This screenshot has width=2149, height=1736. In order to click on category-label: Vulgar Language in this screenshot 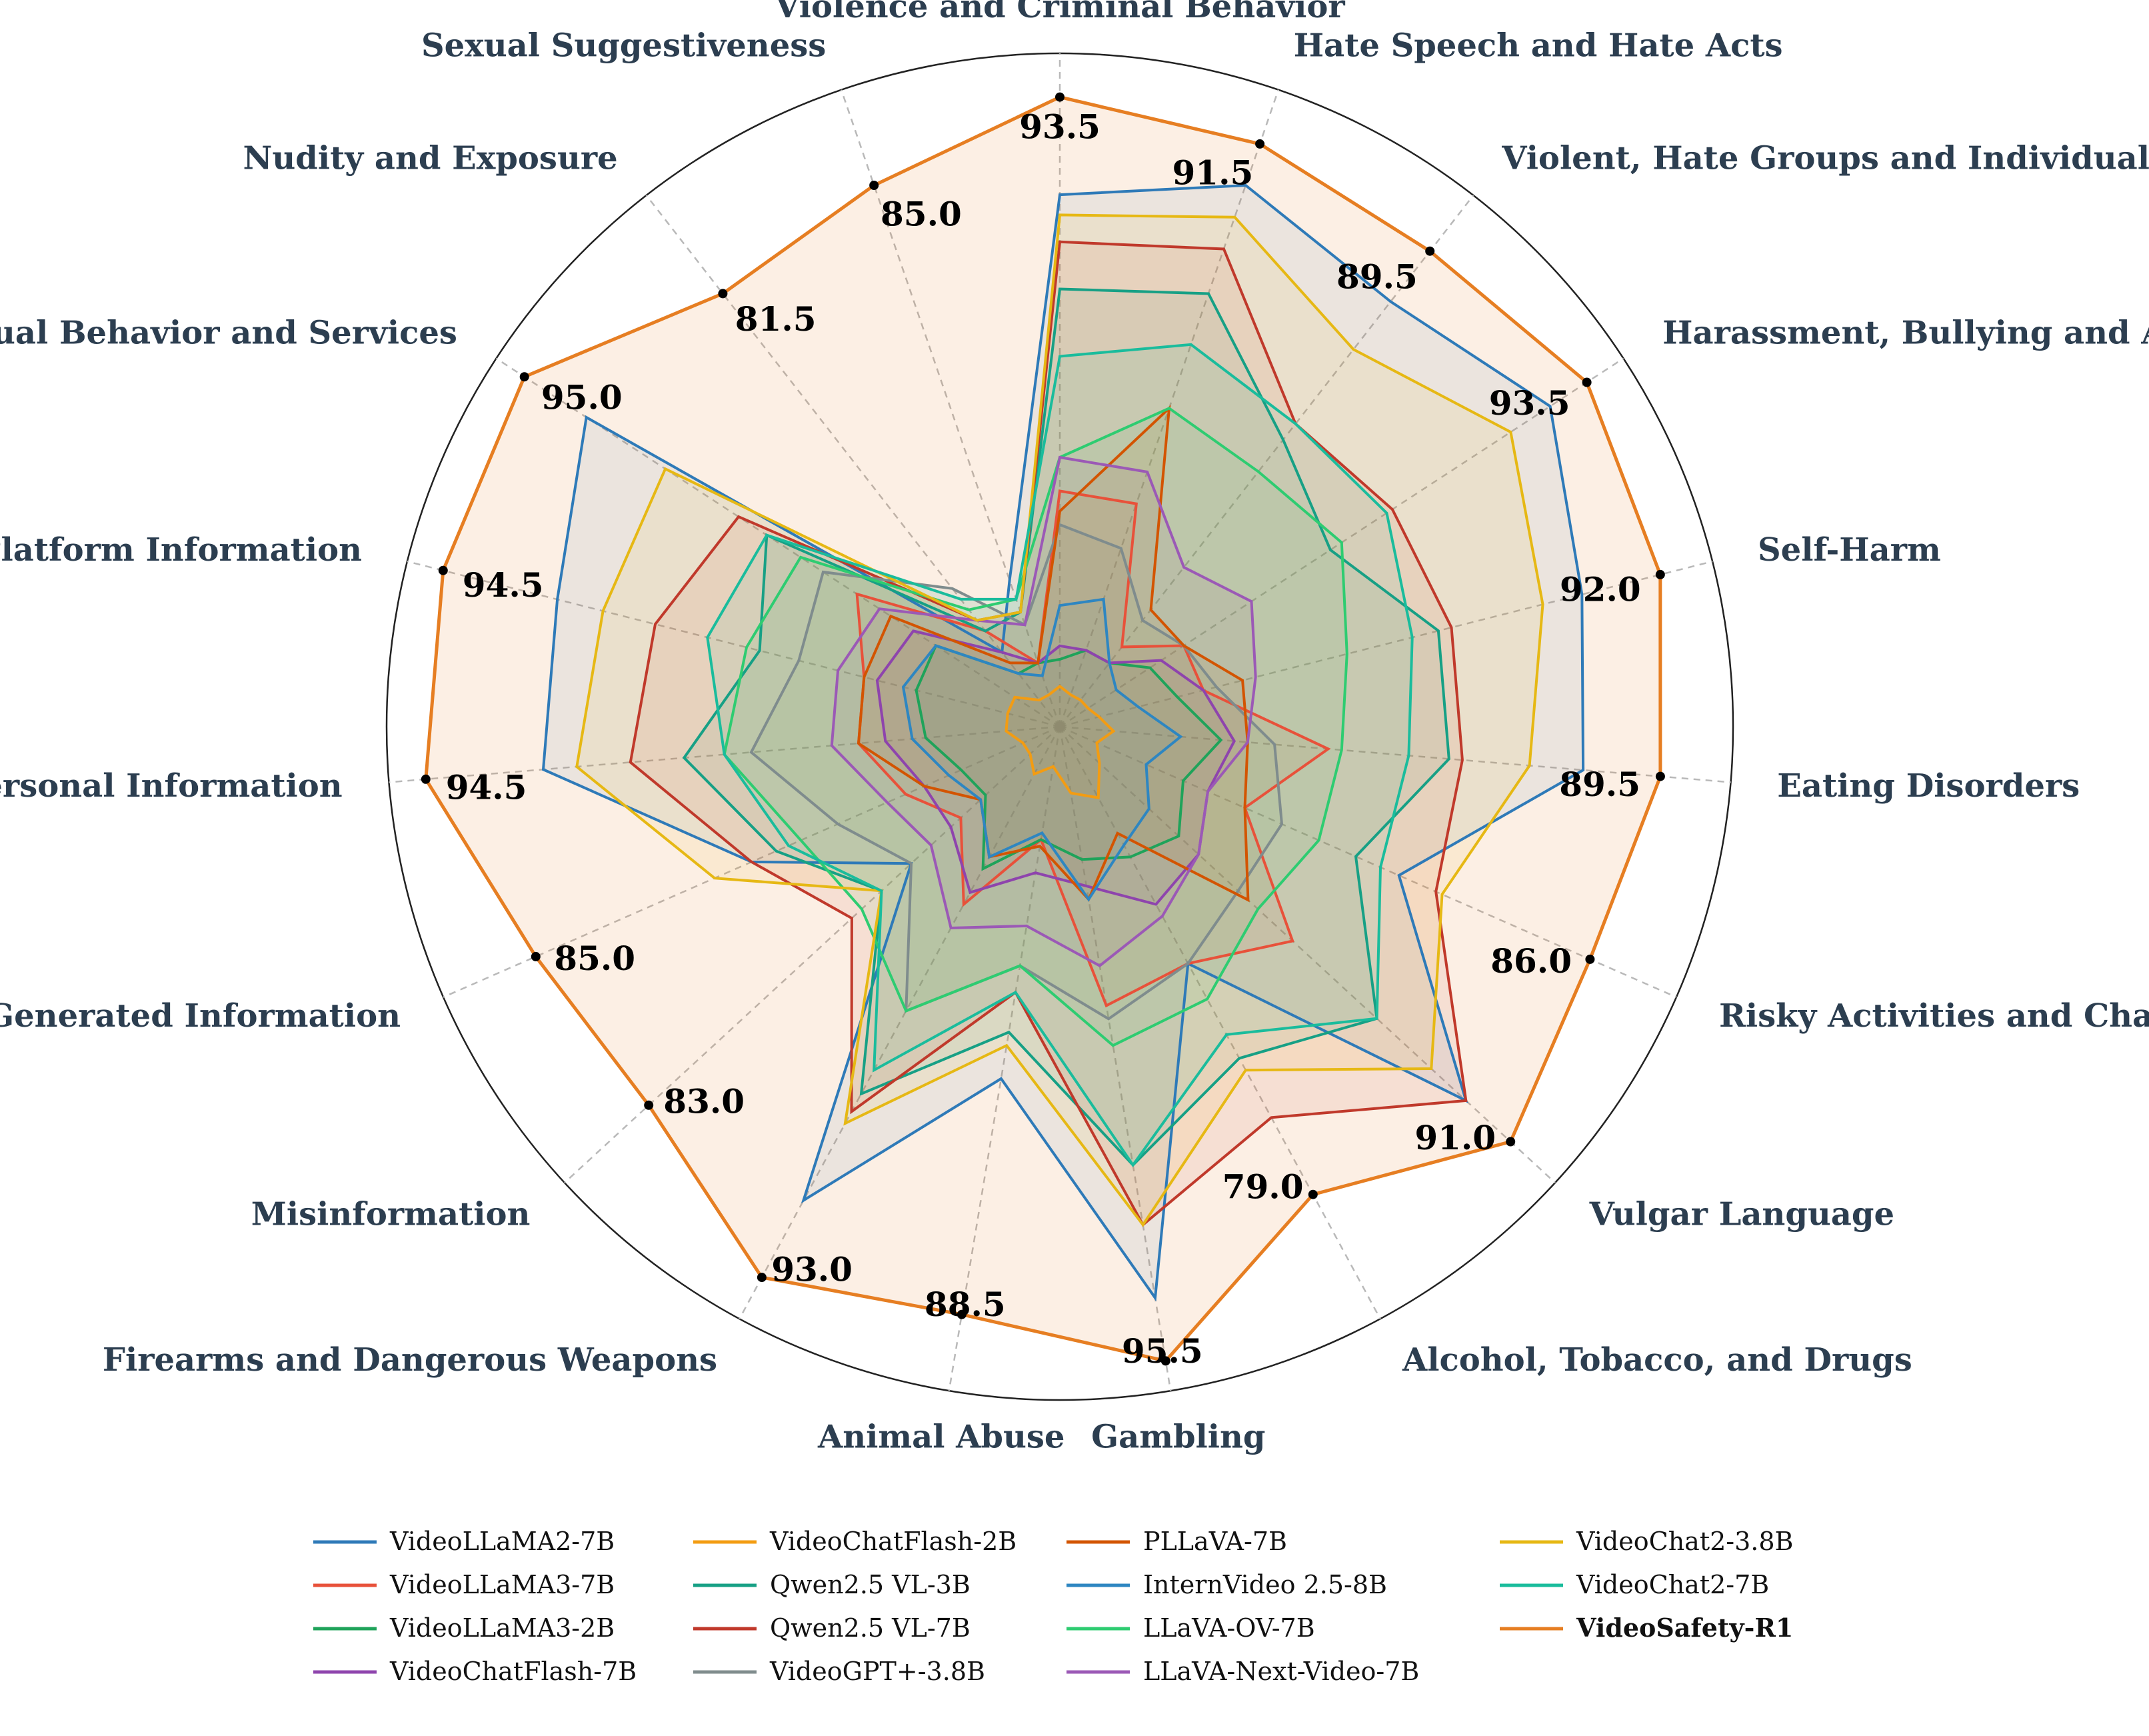, I will do `click(1742, 1214)`.